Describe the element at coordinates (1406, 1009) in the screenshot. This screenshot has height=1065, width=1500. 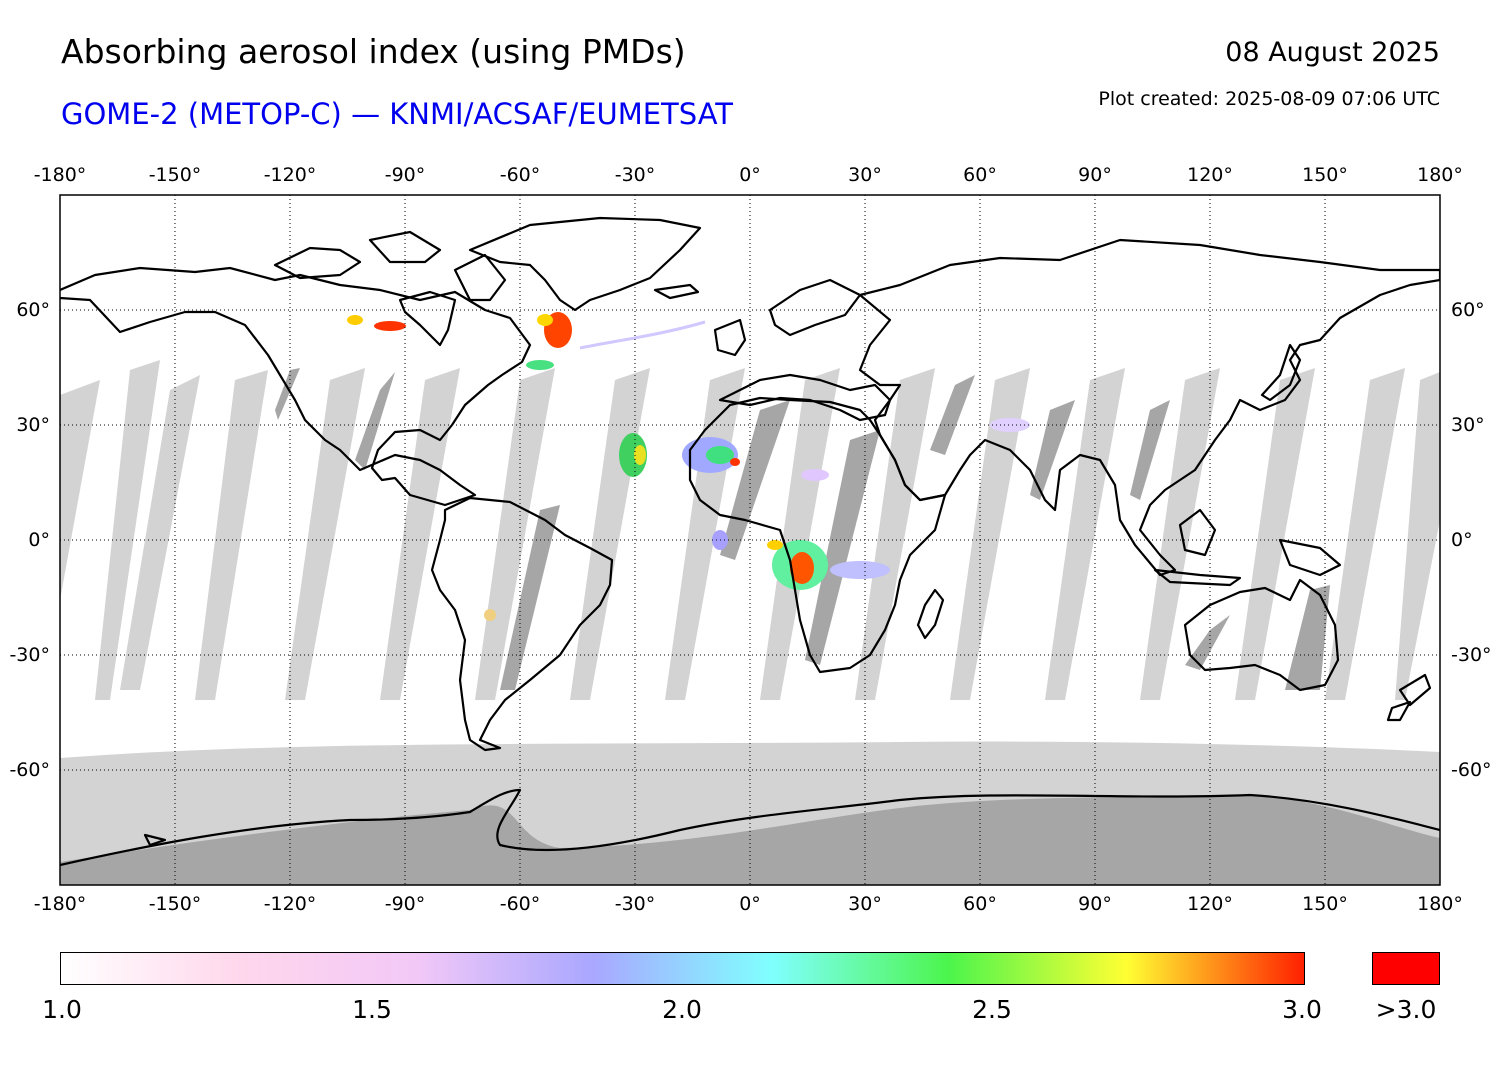
I see `colorbar-overflow-label: >3.0` at that location.